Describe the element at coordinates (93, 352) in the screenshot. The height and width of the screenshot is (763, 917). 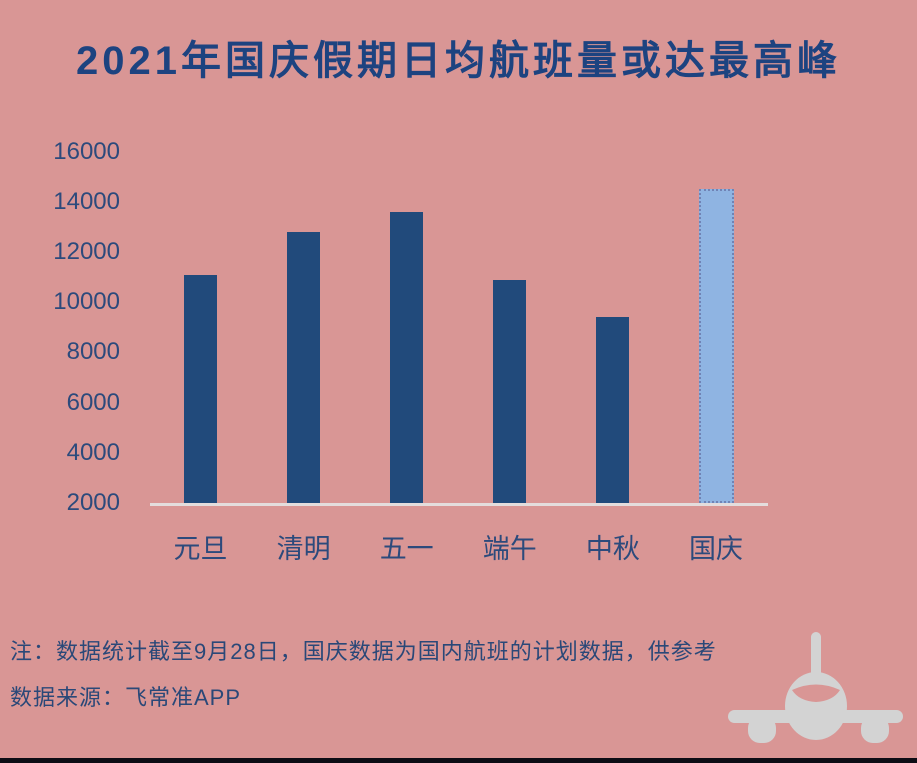
I see `y-tick-label: 8000` at that location.